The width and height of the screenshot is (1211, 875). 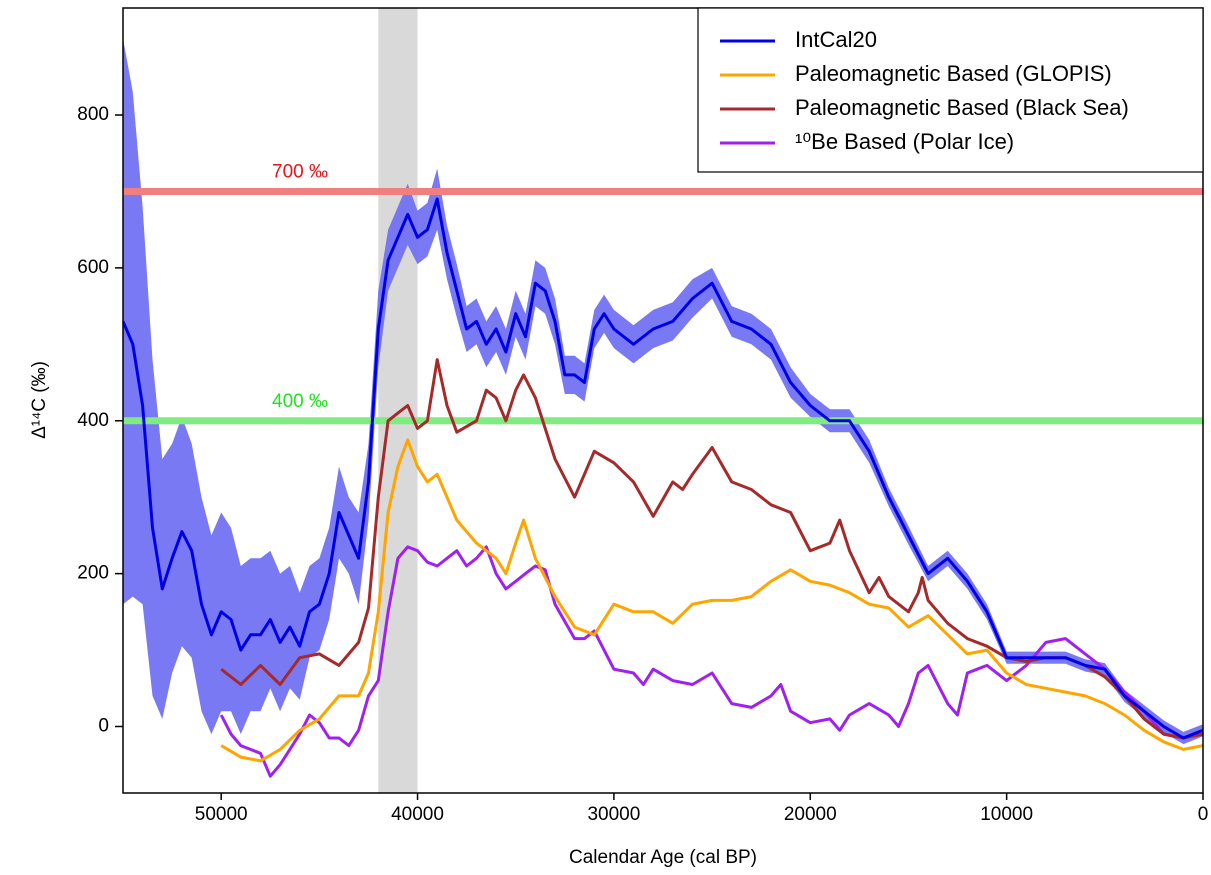 What do you see at coordinates (810, 814) in the screenshot?
I see `x-tick-label: 20000` at bounding box center [810, 814].